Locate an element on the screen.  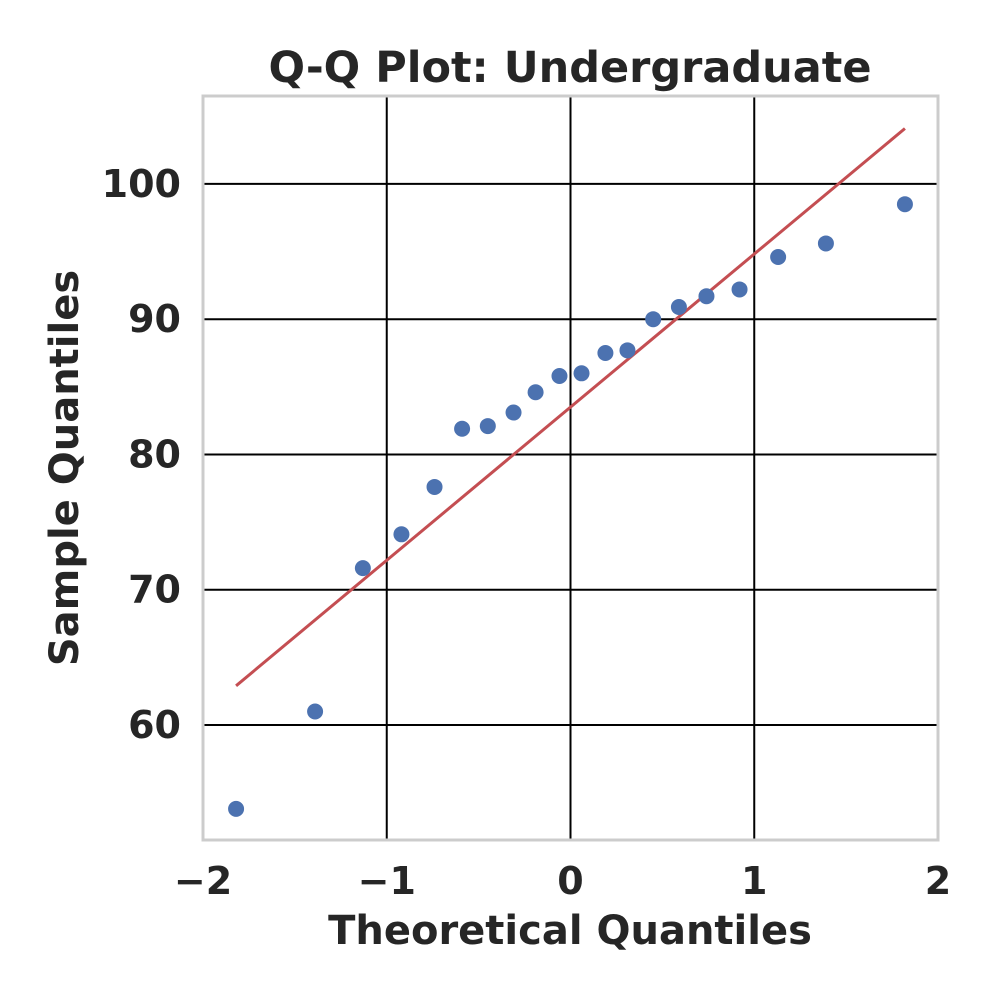
x-tick-labels: −2 −1 0 1 2 is located at coordinates (562, 881).